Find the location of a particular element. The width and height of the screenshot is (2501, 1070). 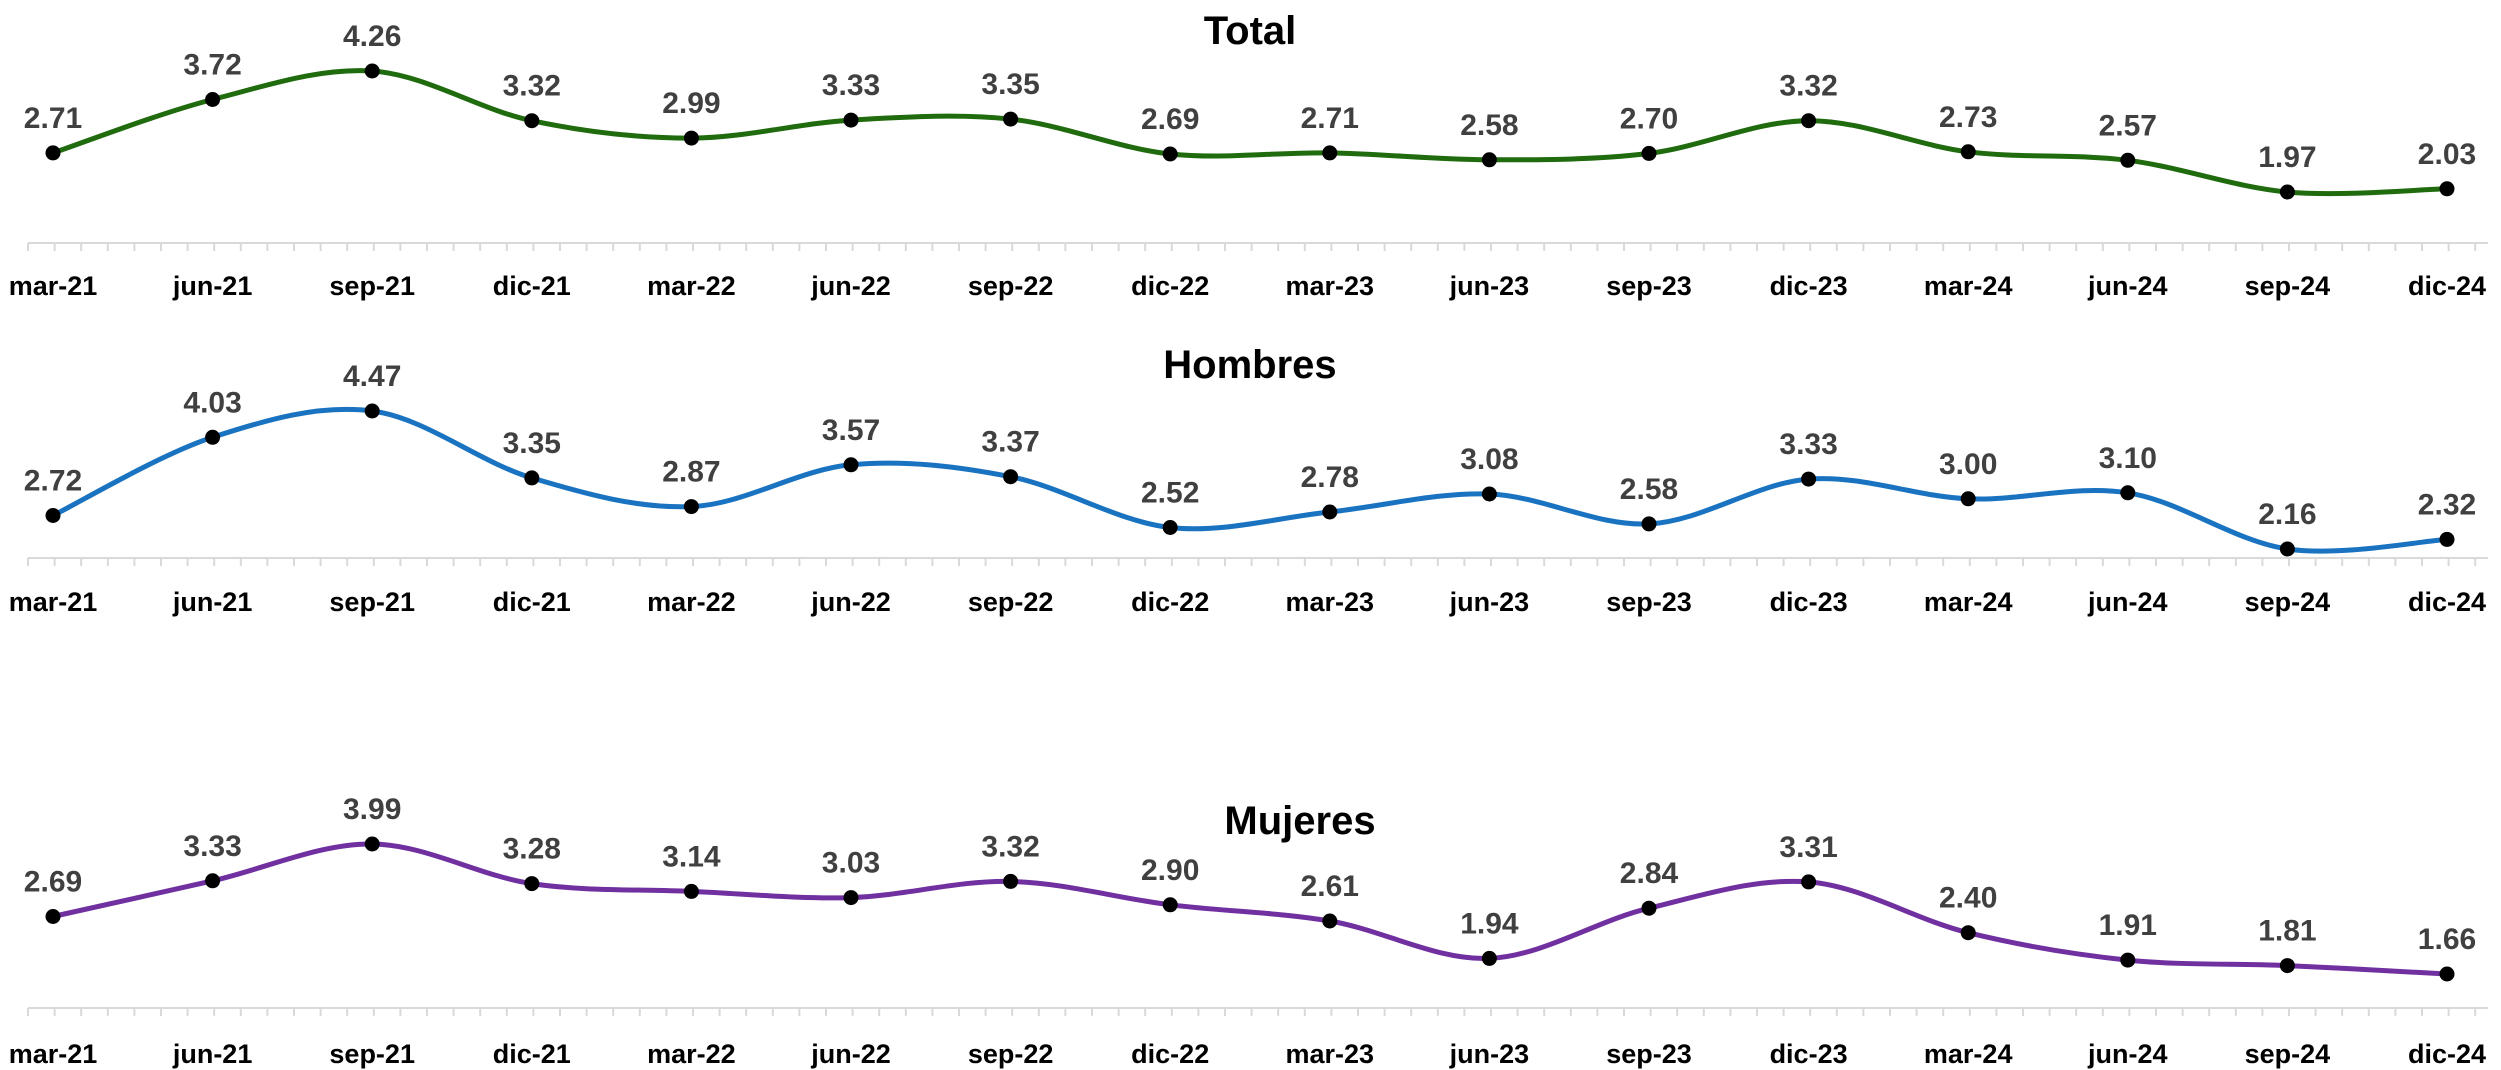

data-label-mujeres-mar-23: 2.61 is located at coordinates (1330, 886).